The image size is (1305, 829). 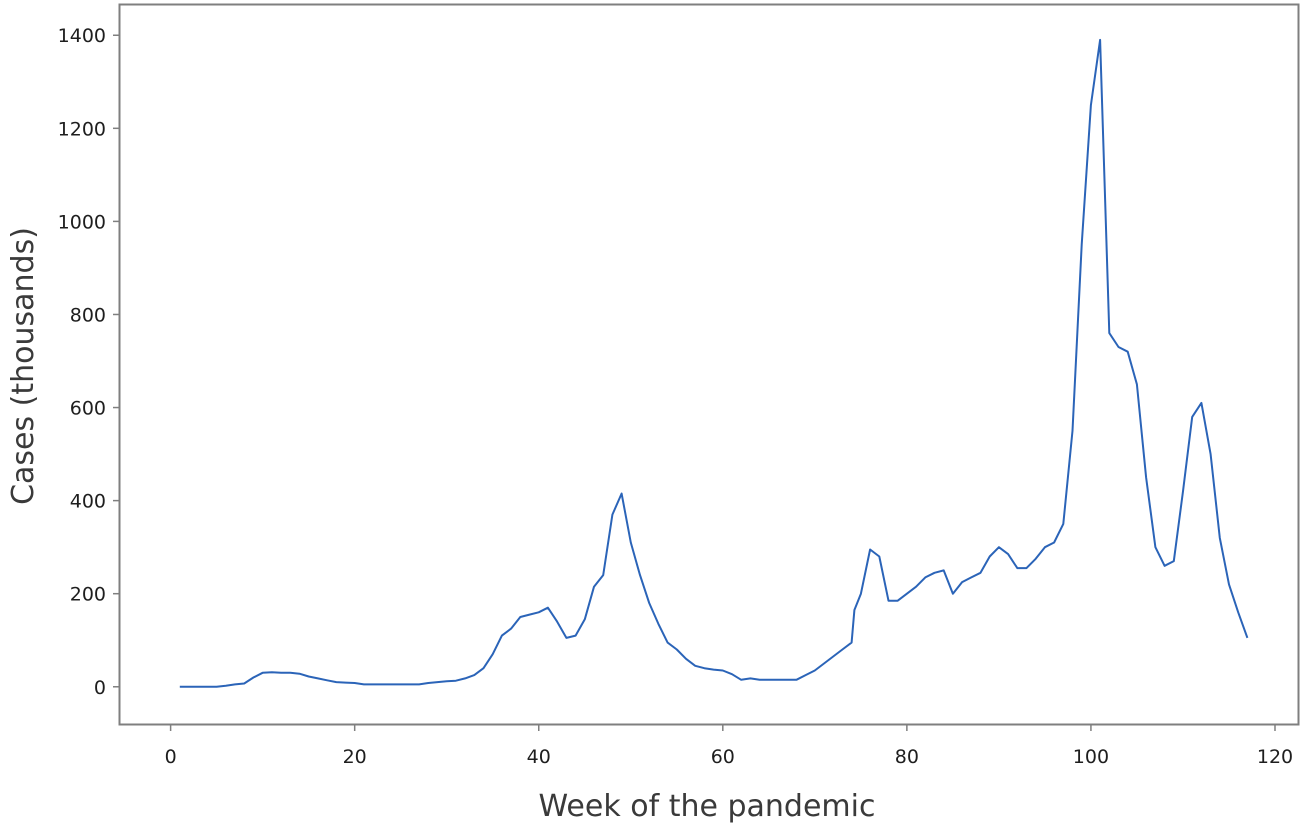 I want to click on y-axis-ticks: 0 200 400 600 800 1000 1200 1400, so click(x=89, y=362).